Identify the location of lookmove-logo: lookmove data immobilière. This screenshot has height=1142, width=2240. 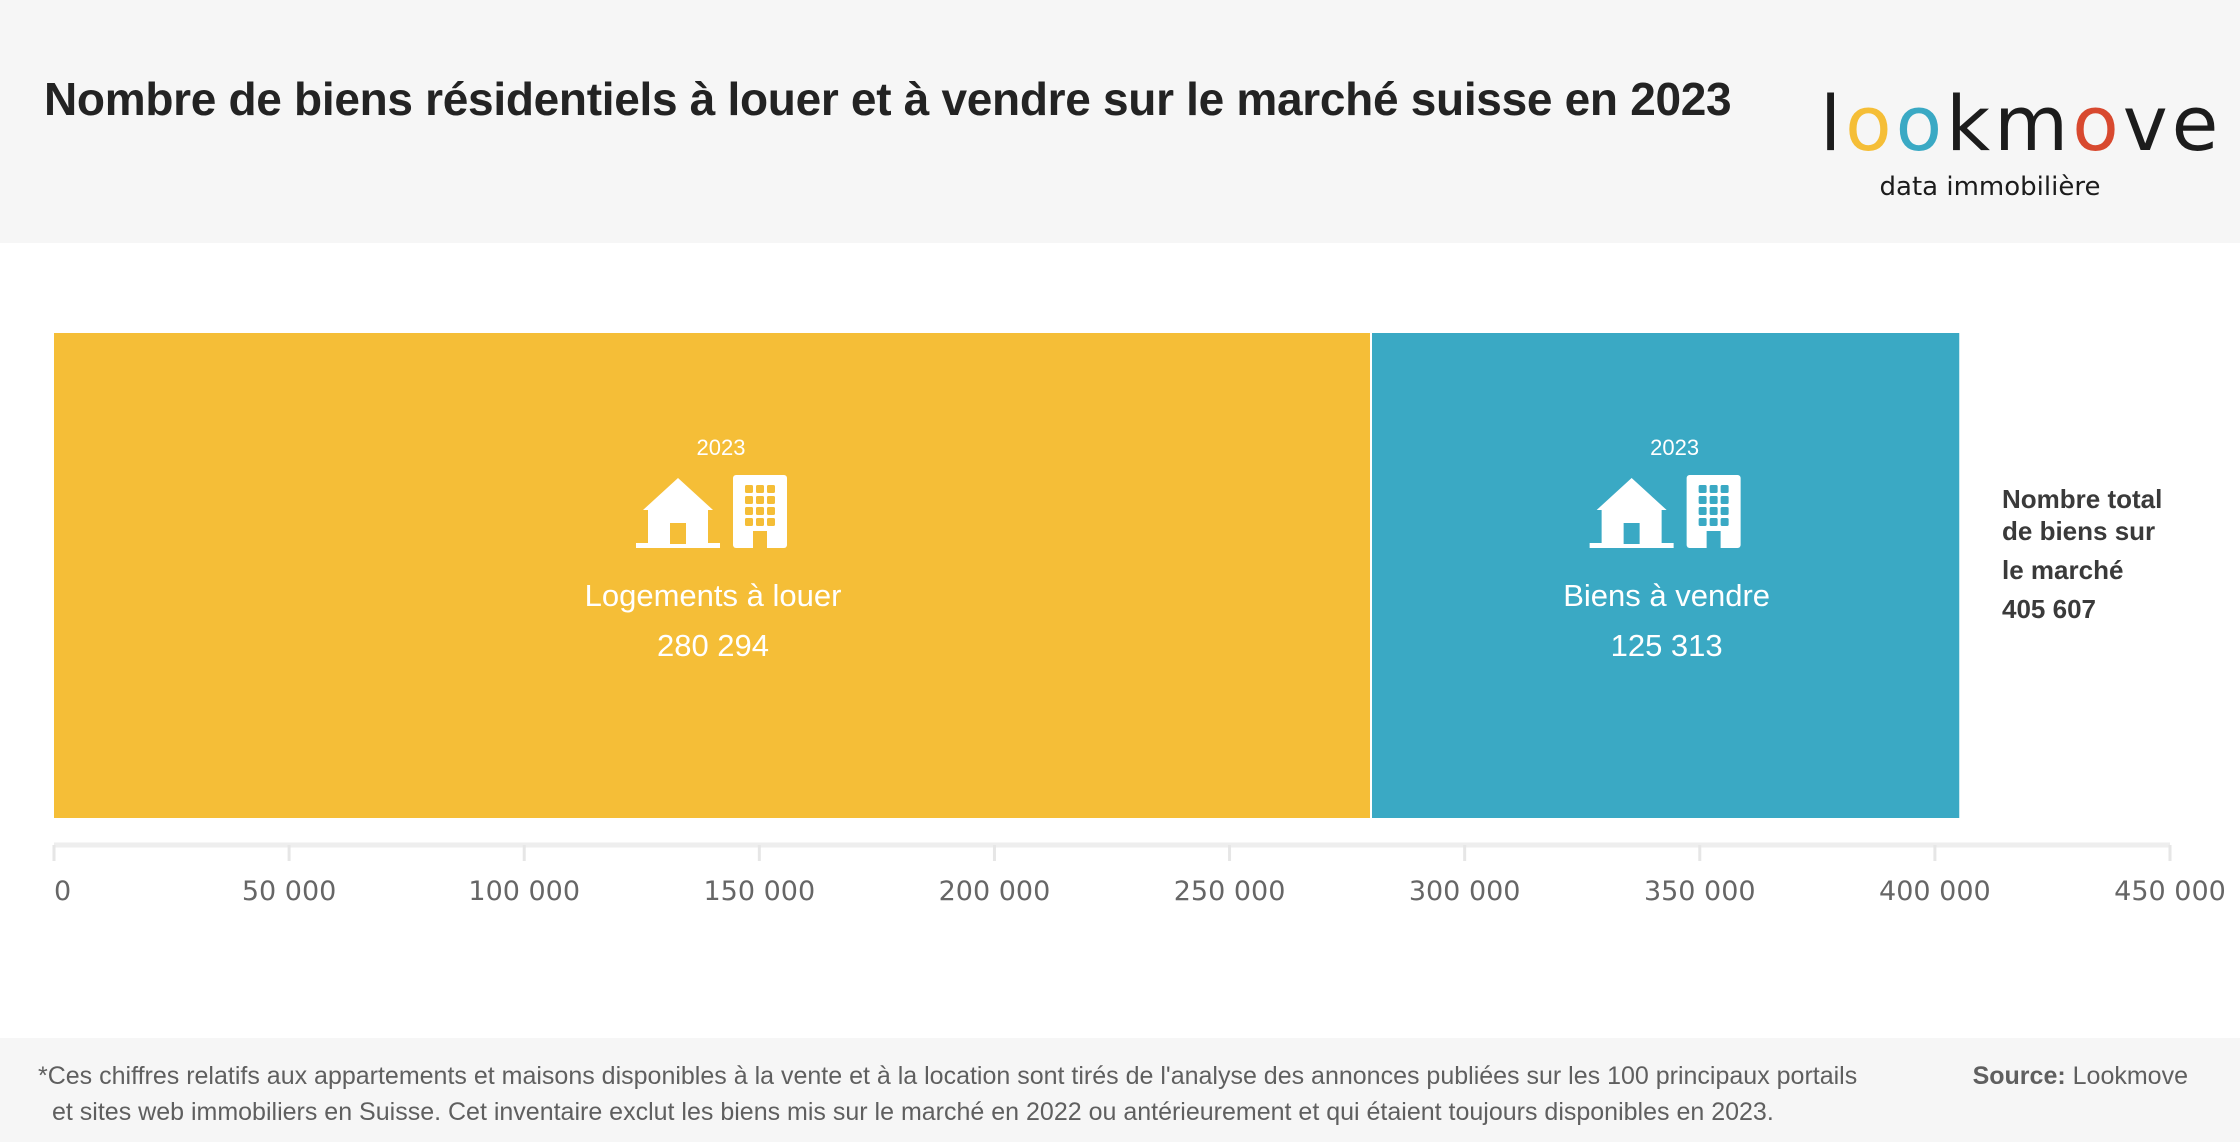
(2019, 144).